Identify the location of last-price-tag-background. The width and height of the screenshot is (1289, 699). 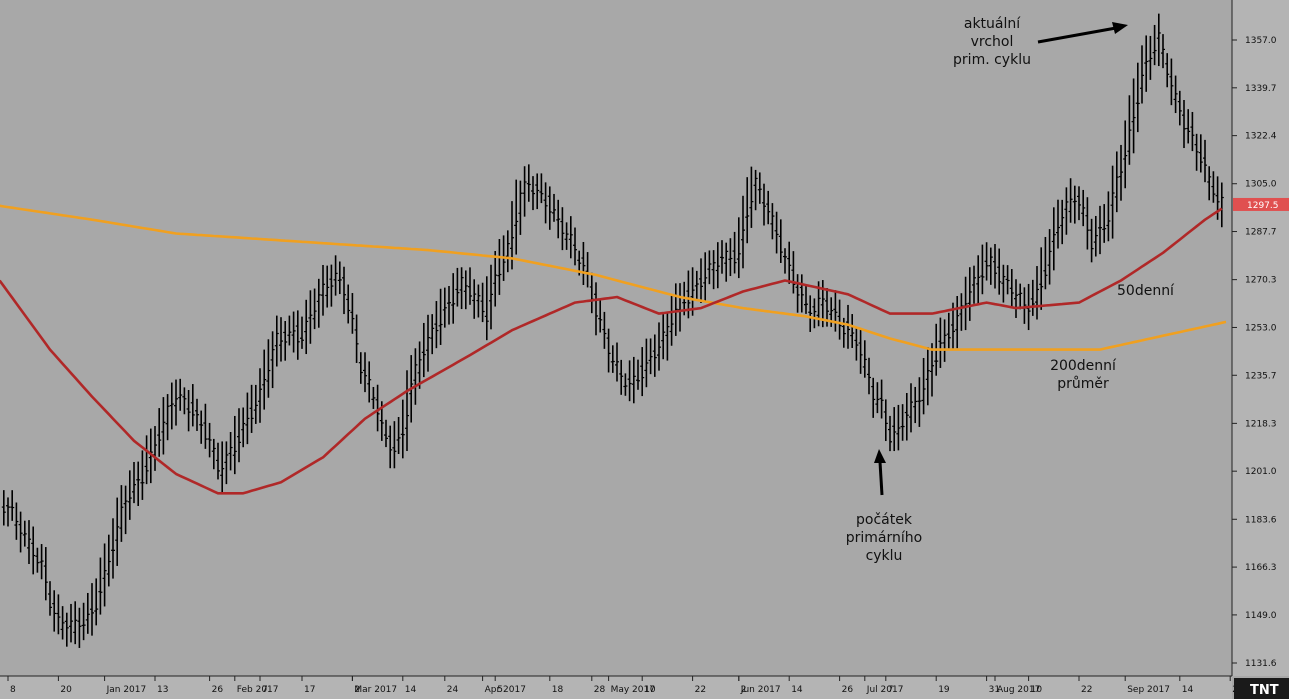
(1261, 204).